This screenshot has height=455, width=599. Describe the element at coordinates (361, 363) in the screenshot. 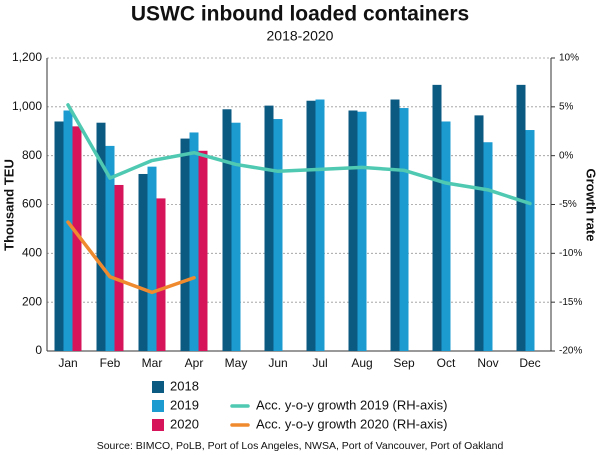

I see `x-tick-label: Aug` at that location.